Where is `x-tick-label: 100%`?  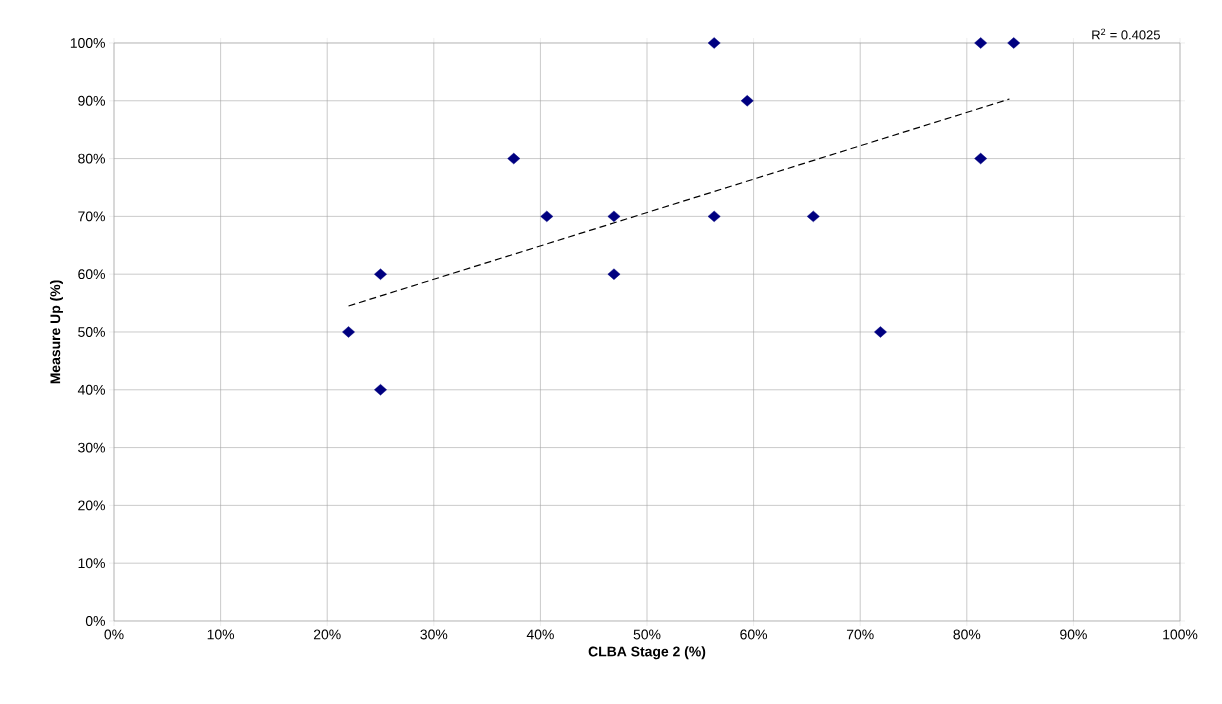 x-tick-label: 100% is located at coordinates (1180, 634).